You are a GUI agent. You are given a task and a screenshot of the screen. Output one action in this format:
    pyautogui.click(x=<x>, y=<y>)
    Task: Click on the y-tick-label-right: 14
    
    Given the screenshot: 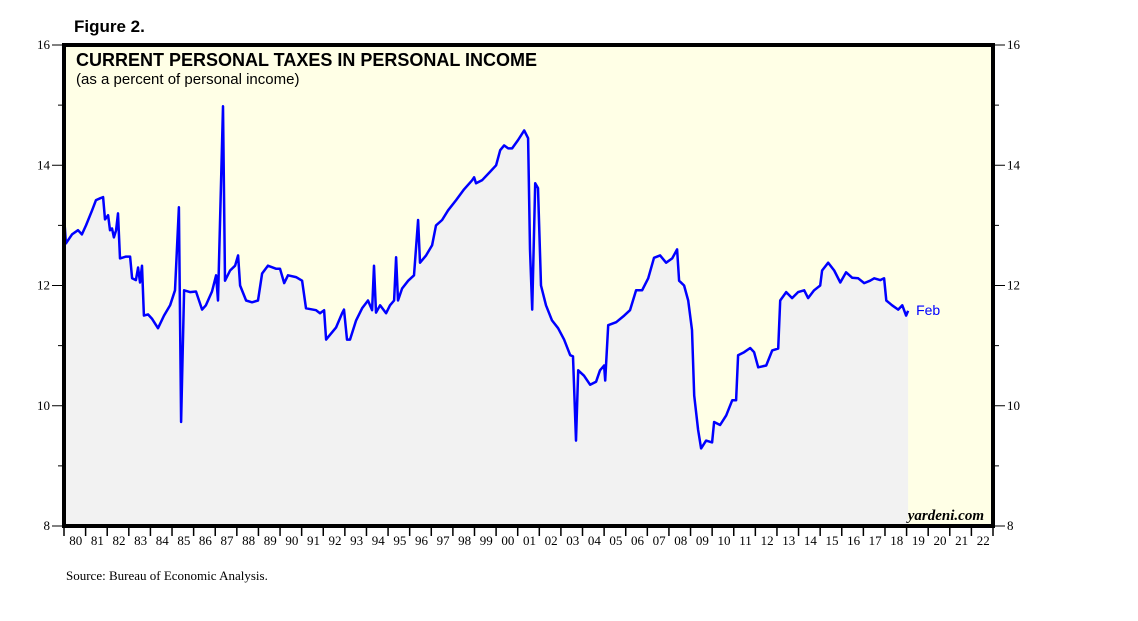 What is the action you would take?
    pyautogui.click(x=1014, y=164)
    